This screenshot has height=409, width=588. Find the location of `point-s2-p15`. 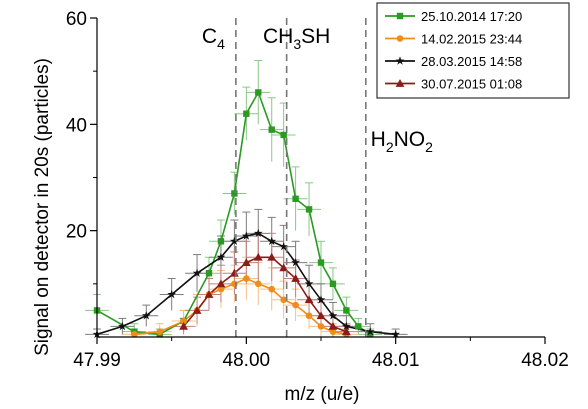

point-s2-p15 is located at coordinates (333, 331).